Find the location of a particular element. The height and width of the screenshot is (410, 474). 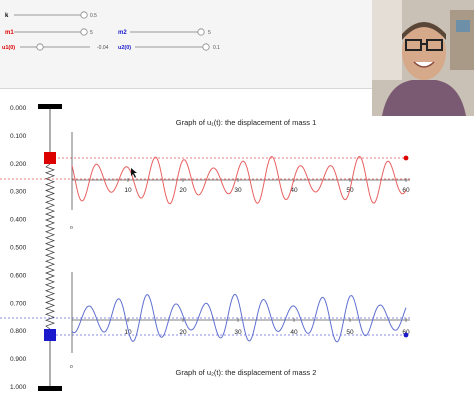

ruler-tick-label: 0.400 is located at coordinates (18, 220).